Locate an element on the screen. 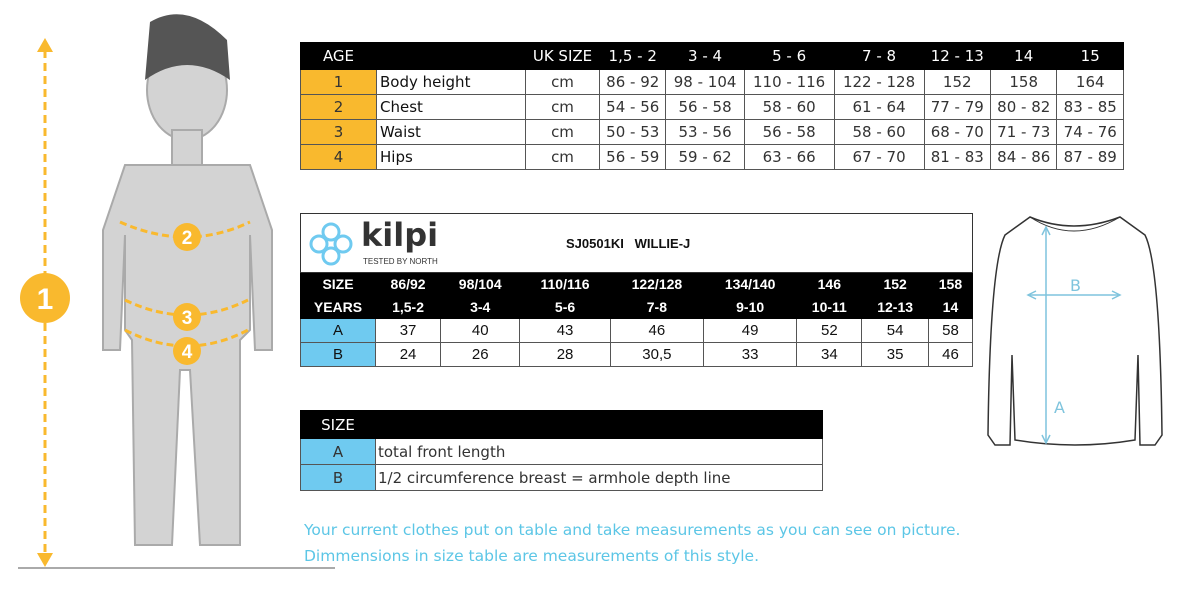 Image resolution: width=1200 pixels, height=598 pixels. years-cell: 10-11 is located at coordinates (829, 307).